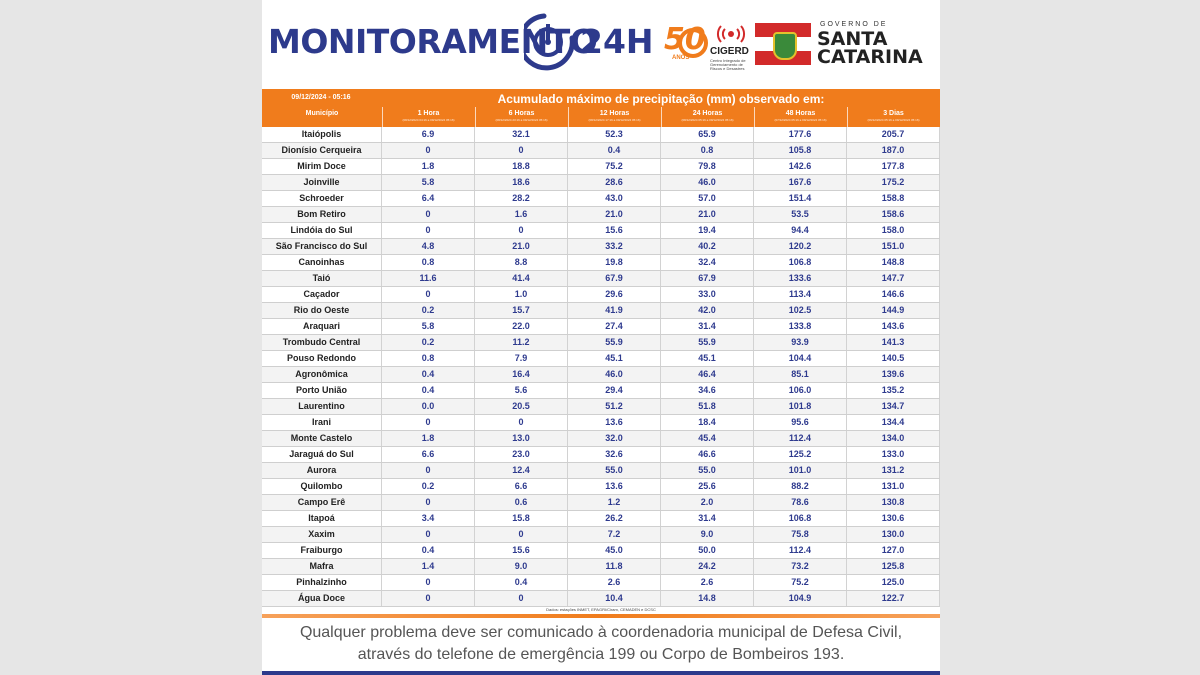 This screenshot has height=675, width=1200. What do you see at coordinates (707, 246) in the screenshot?
I see `rainfall-cell: 40.2` at bounding box center [707, 246].